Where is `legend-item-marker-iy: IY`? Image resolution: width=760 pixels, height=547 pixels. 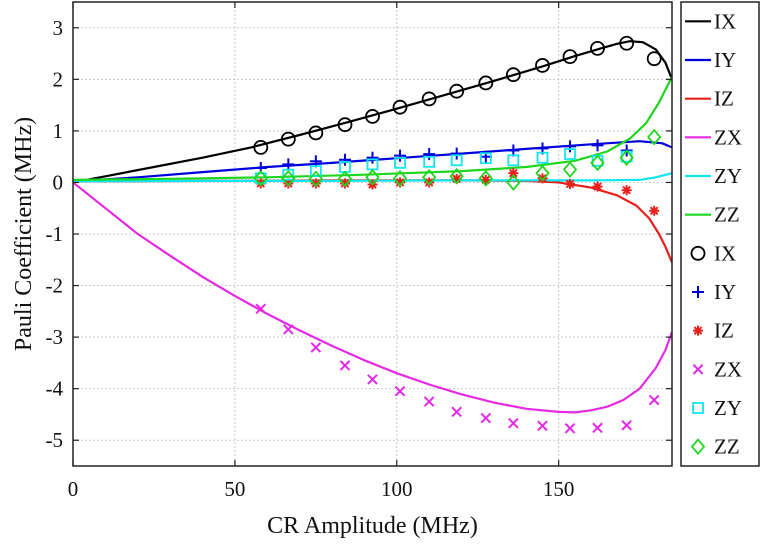 legend-item-marker-iy: IY is located at coordinates (714, 292).